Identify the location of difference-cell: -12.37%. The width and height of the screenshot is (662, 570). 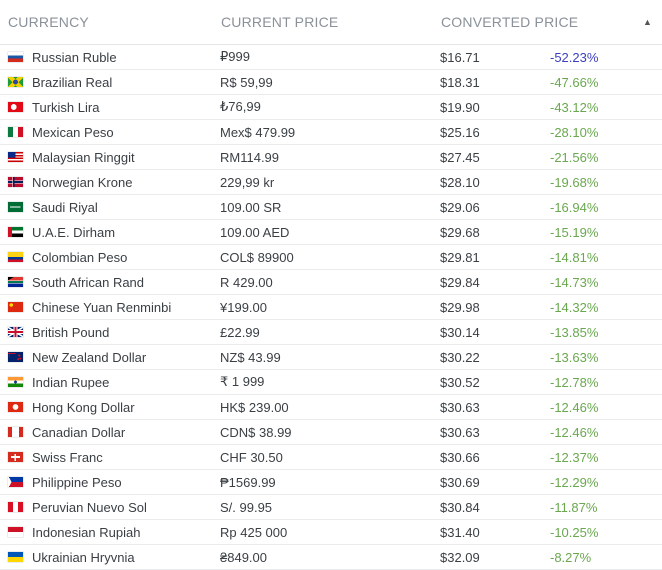
(606, 457).